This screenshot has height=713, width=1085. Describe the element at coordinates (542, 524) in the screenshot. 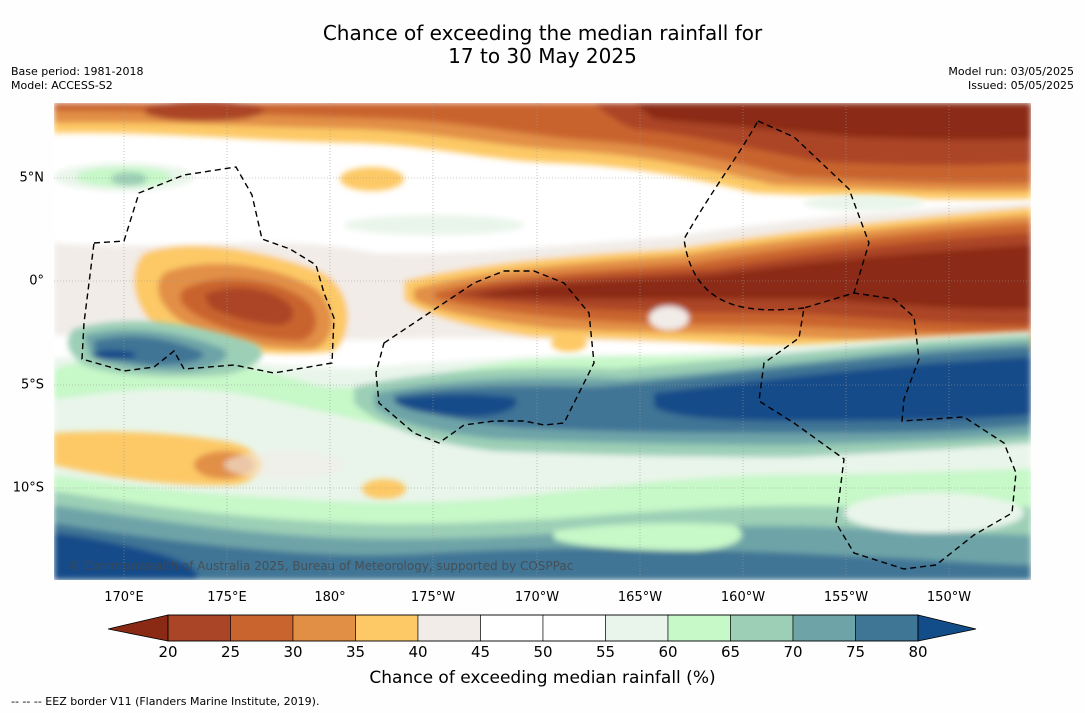

I see `bottom-wet-region` at that location.